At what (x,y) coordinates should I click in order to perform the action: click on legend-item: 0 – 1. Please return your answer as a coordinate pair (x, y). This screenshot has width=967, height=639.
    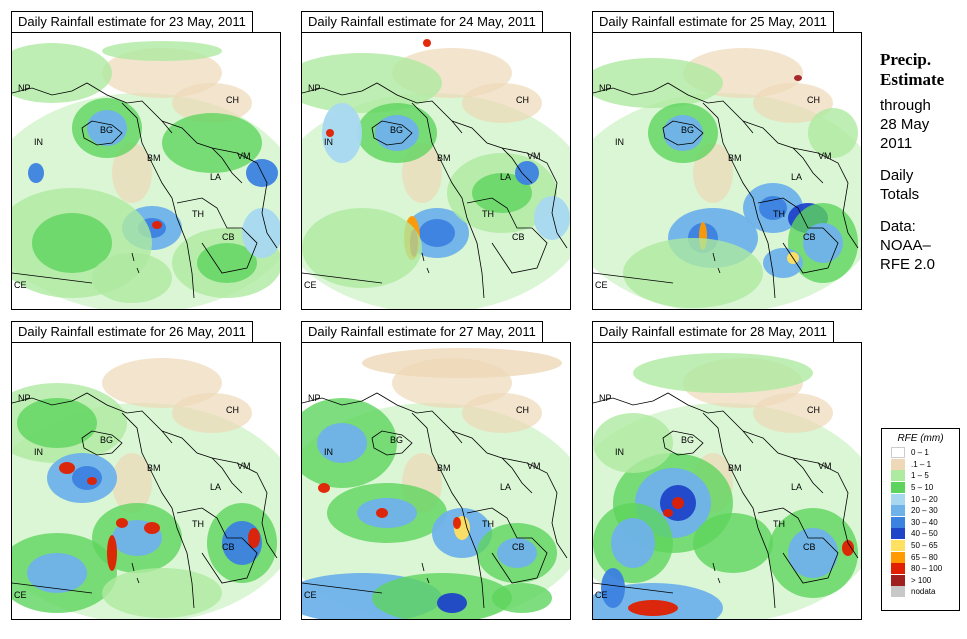
    Looking at the image, I should click on (920, 453).